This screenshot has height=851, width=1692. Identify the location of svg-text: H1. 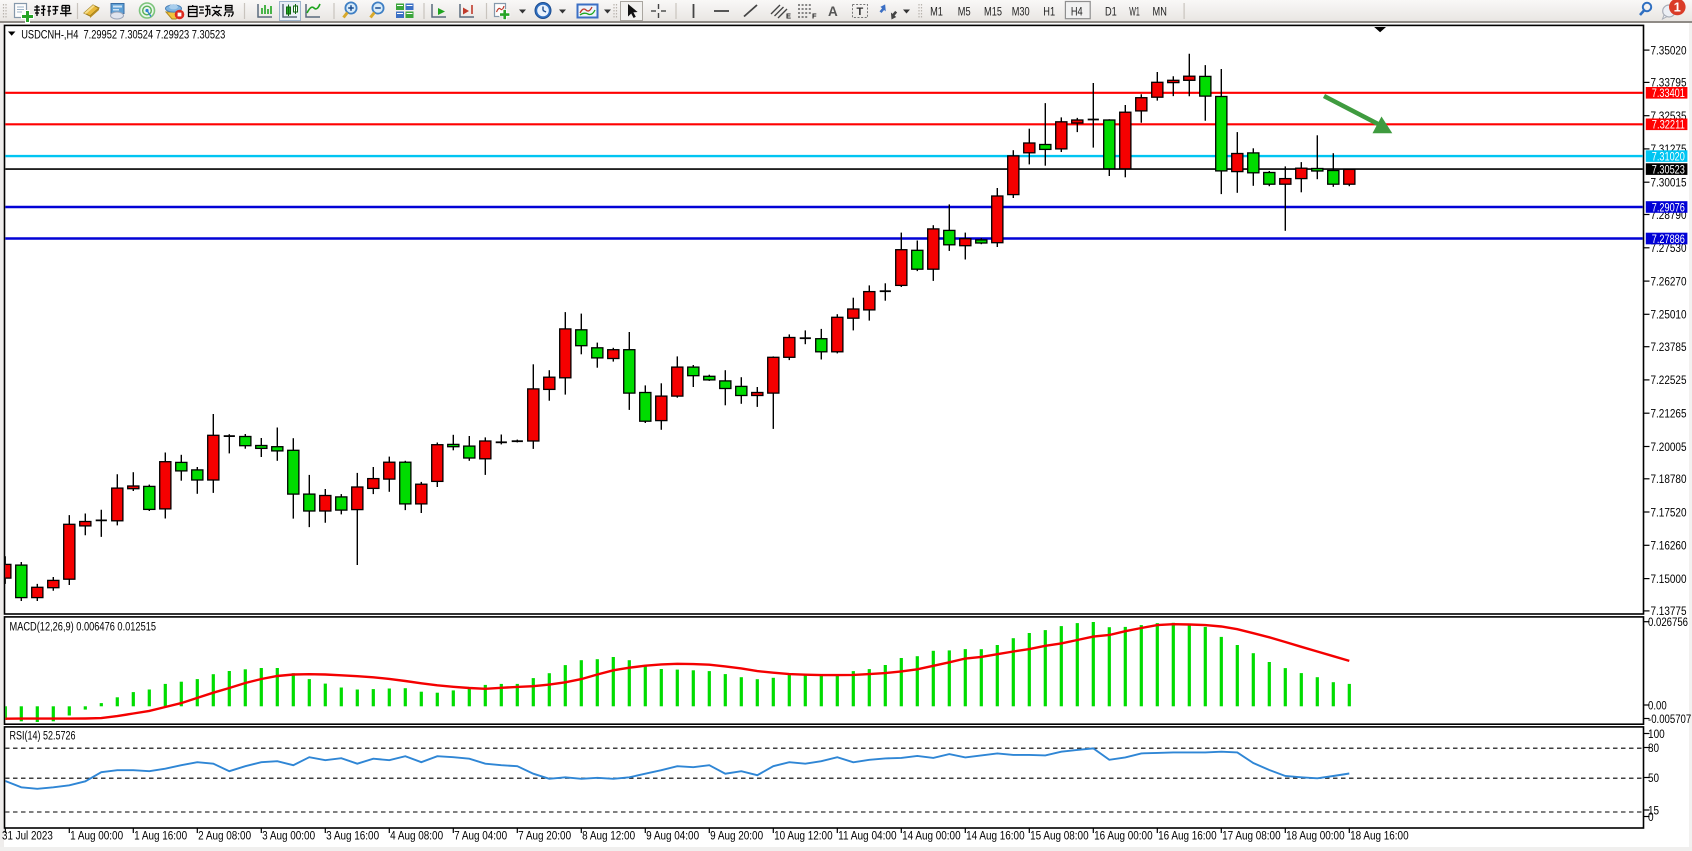
(1049, 11).